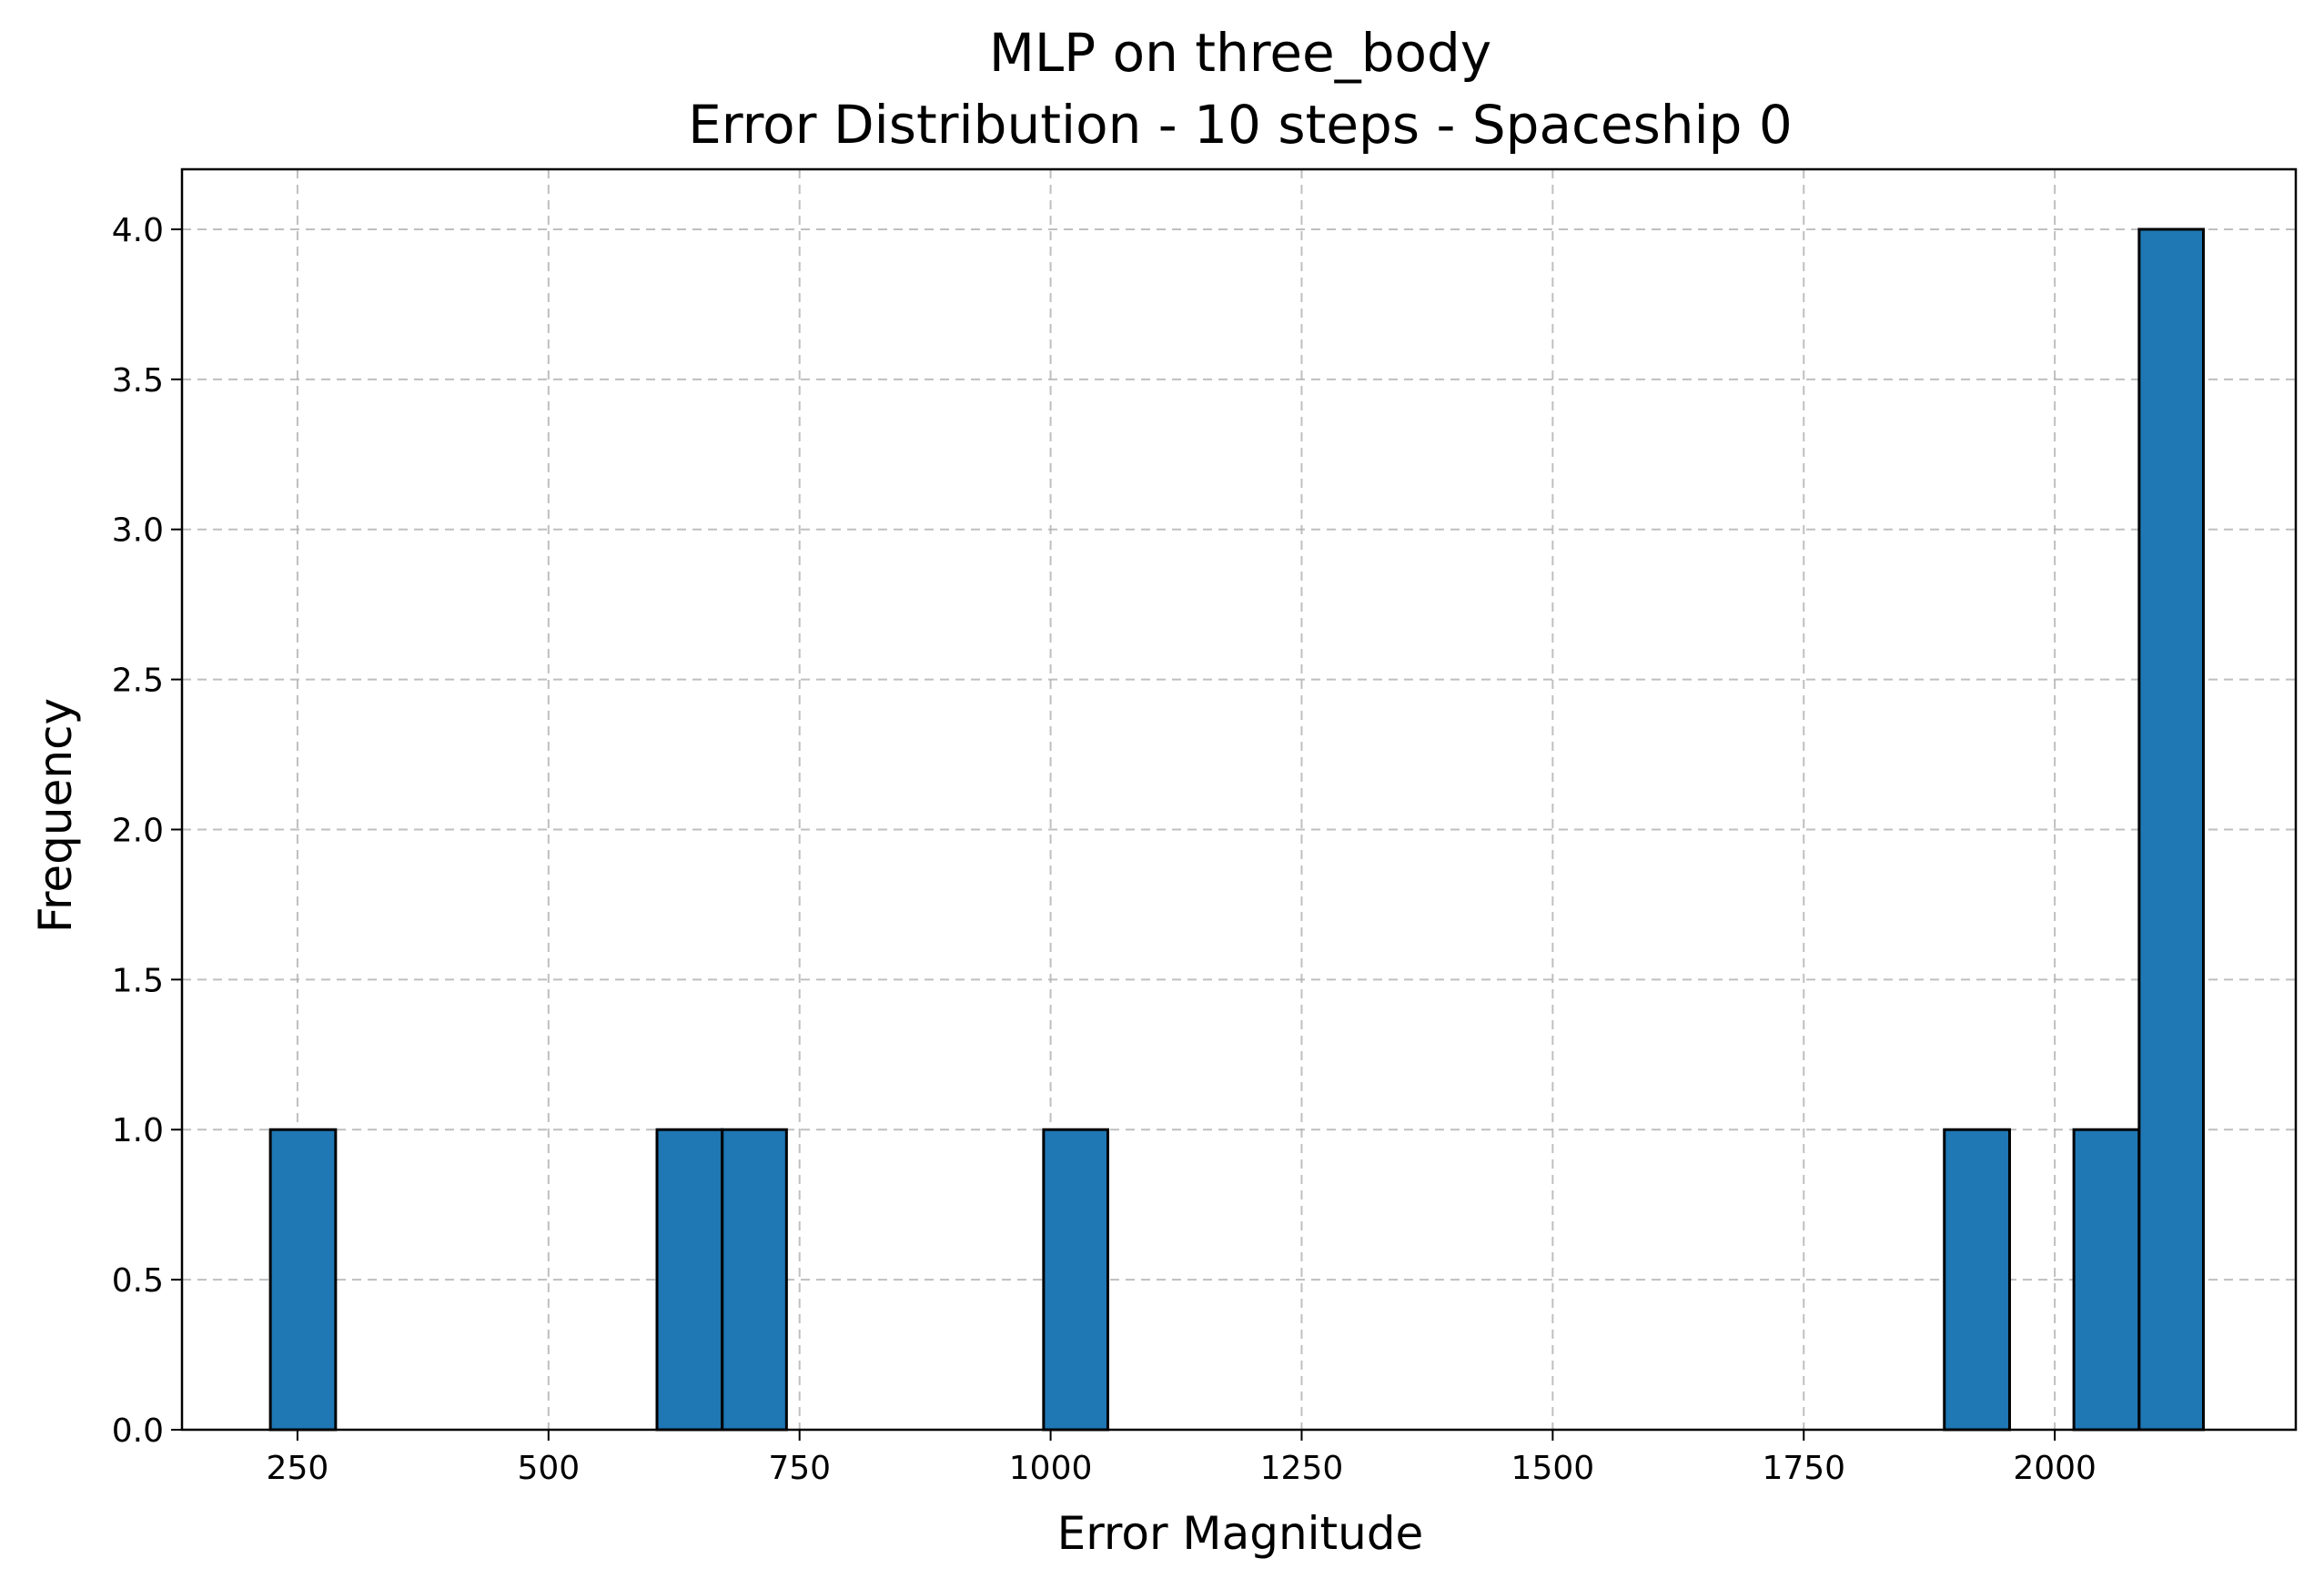 This screenshot has height=1589, width=2324. Describe the element at coordinates (1803, 1468) in the screenshot. I see `x-tick-label: 1750` at that location.